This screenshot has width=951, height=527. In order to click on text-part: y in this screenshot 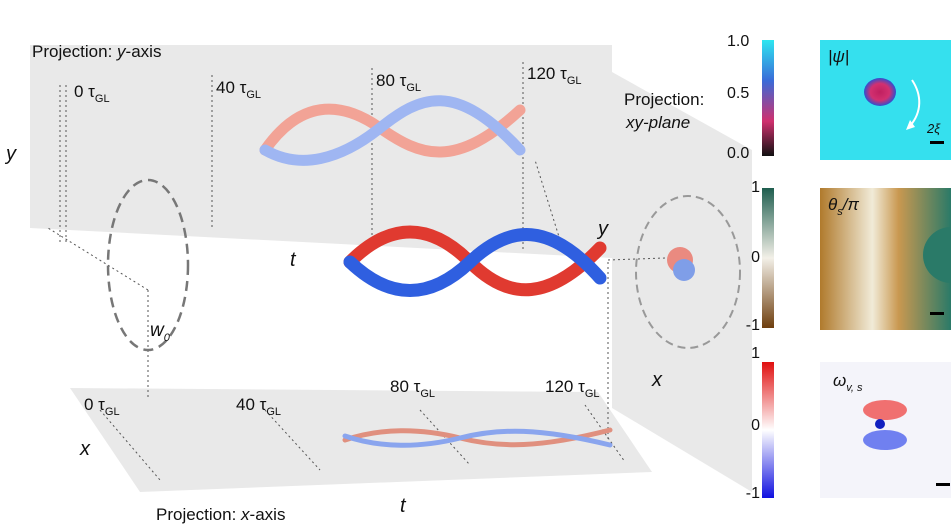, I will do `click(121, 51)`.